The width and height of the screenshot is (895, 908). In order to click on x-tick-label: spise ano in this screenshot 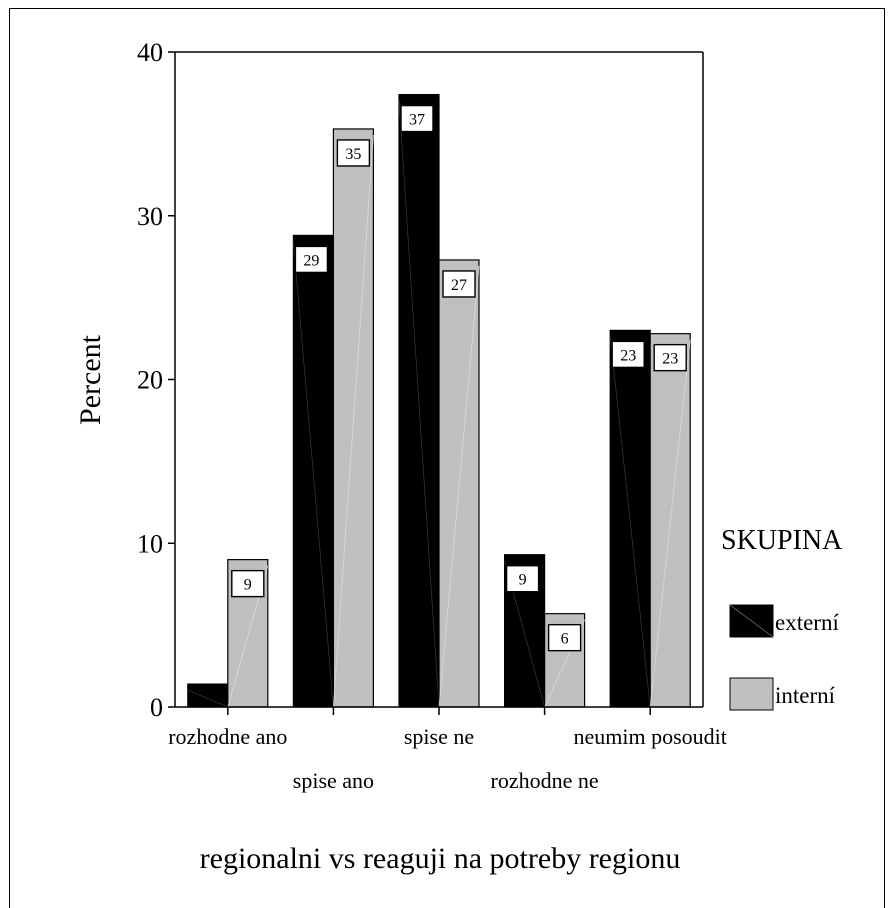, I will do `click(333, 780)`.